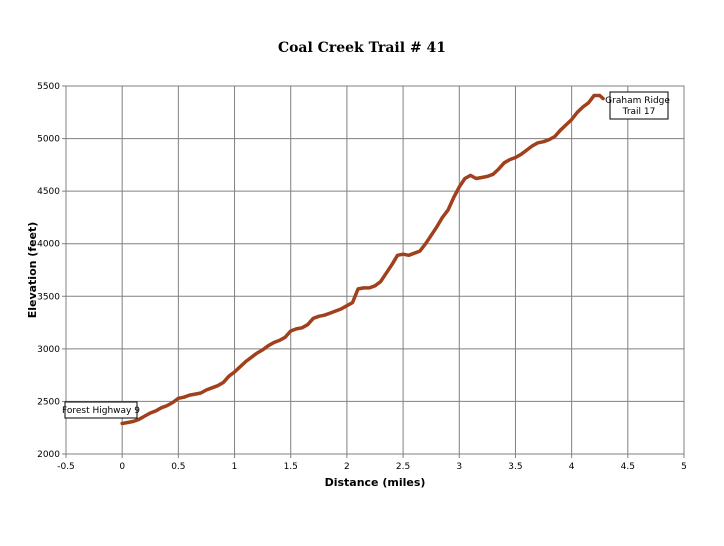 This screenshot has width=724, height=546. What do you see at coordinates (66, 467) in the screenshot?
I see `x-tick-label: -0.5` at bounding box center [66, 467].